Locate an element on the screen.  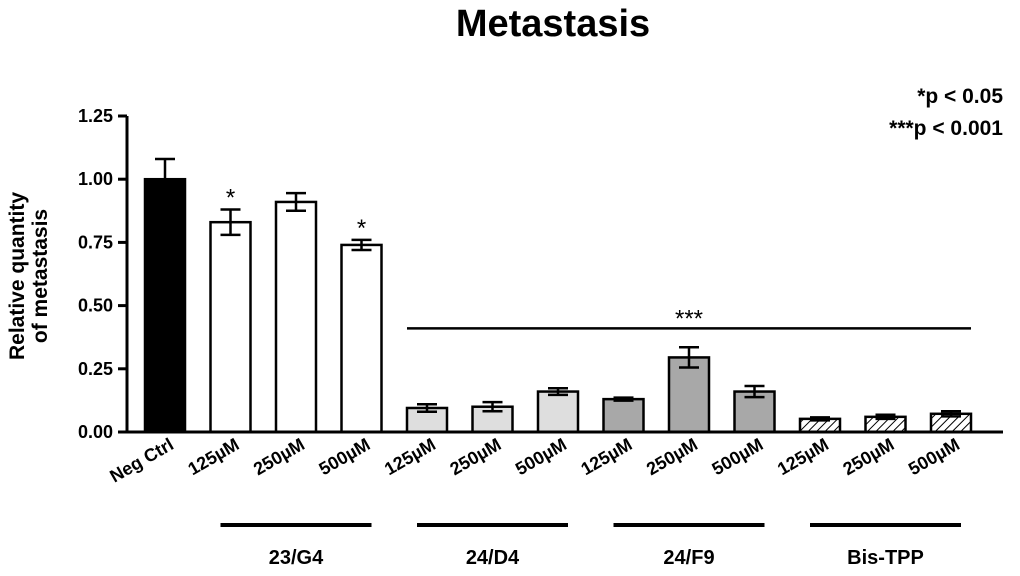
y-axis-label-line-1: Relative quantity is located at coordinates (17, 276).